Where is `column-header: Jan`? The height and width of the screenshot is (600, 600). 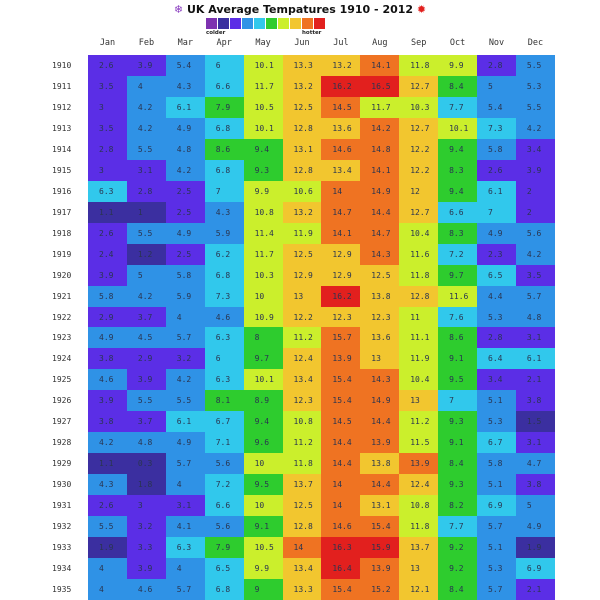 column-header: Jan is located at coordinates (107, 43).